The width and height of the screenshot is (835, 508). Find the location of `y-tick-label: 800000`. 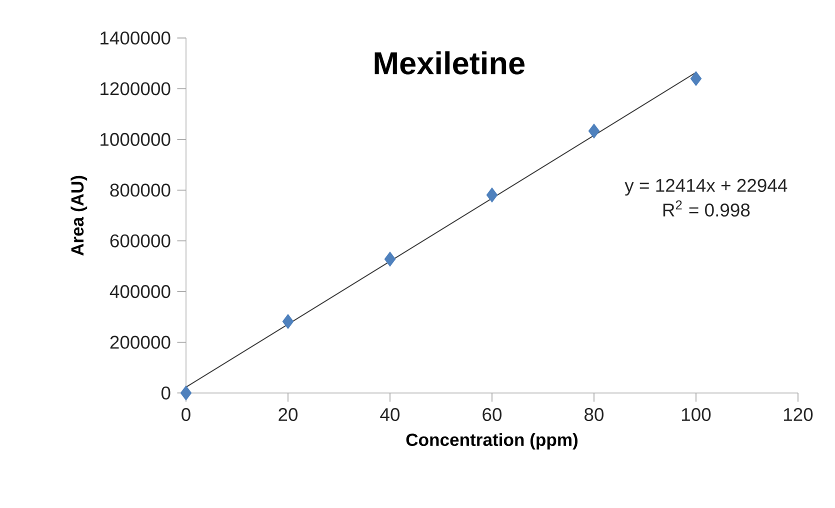

y-tick-label: 800000 is located at coordinates (140, 190).